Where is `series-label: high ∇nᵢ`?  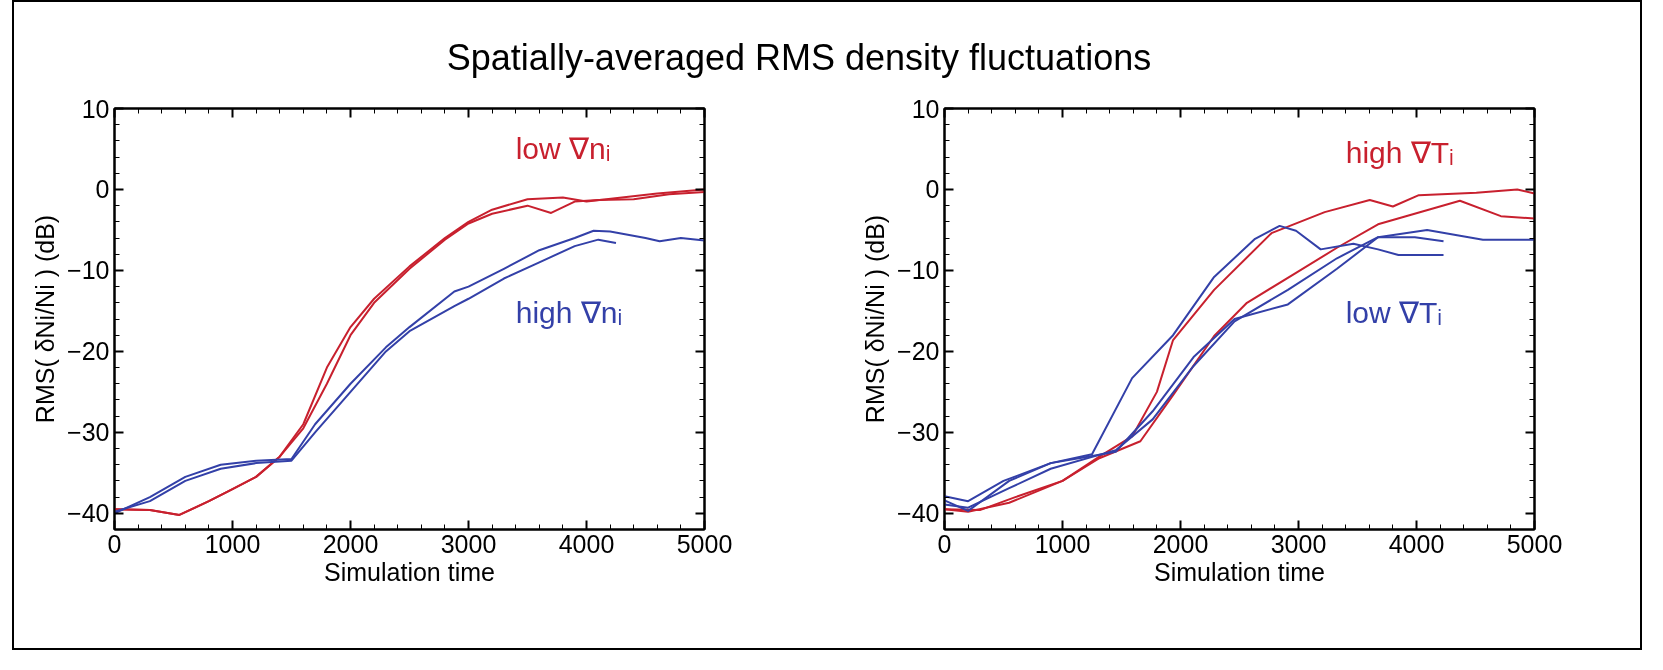 series-label: high ∇nᵢ is located at coordinates (569, 313).